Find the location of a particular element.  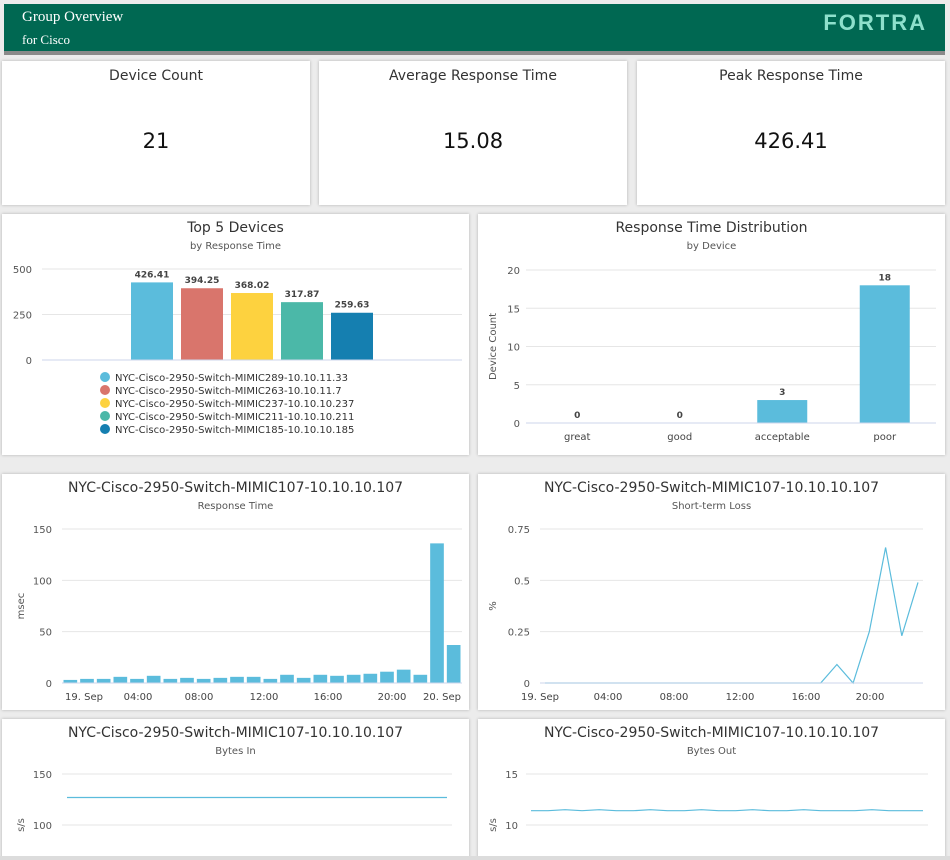

chart-subtitle: Bytes In is located at coordinates (235, 751).